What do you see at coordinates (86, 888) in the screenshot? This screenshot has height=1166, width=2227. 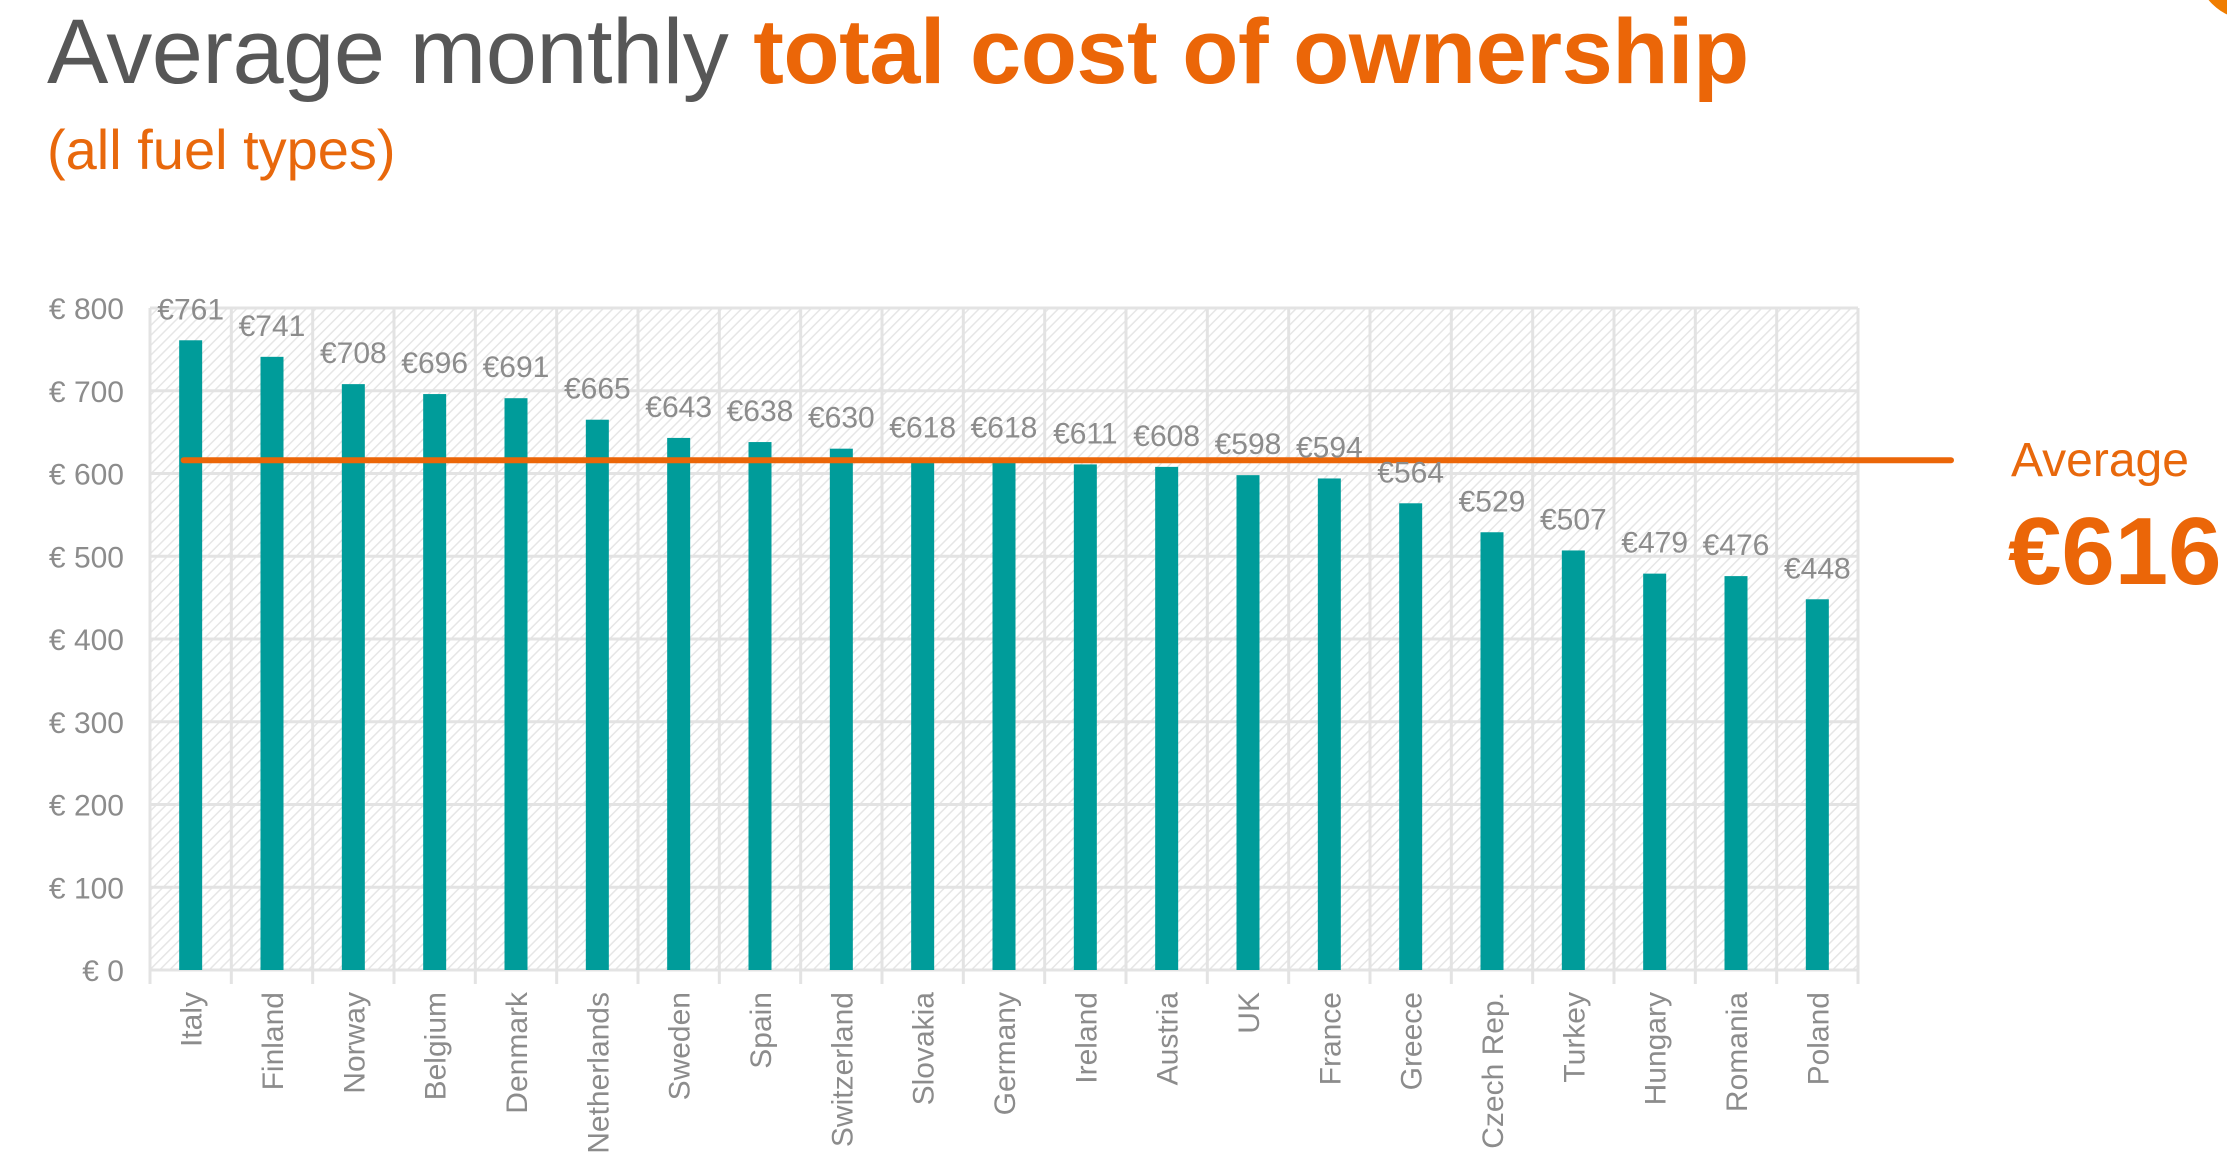 I see `y-tick-label: € 100` at bounding box center [86, 888].